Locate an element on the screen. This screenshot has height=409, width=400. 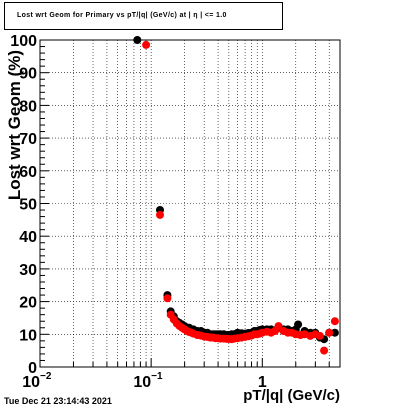
timestamp: Tue Dec 21 23:14:43 2021 is located at coordinates (58, 401).